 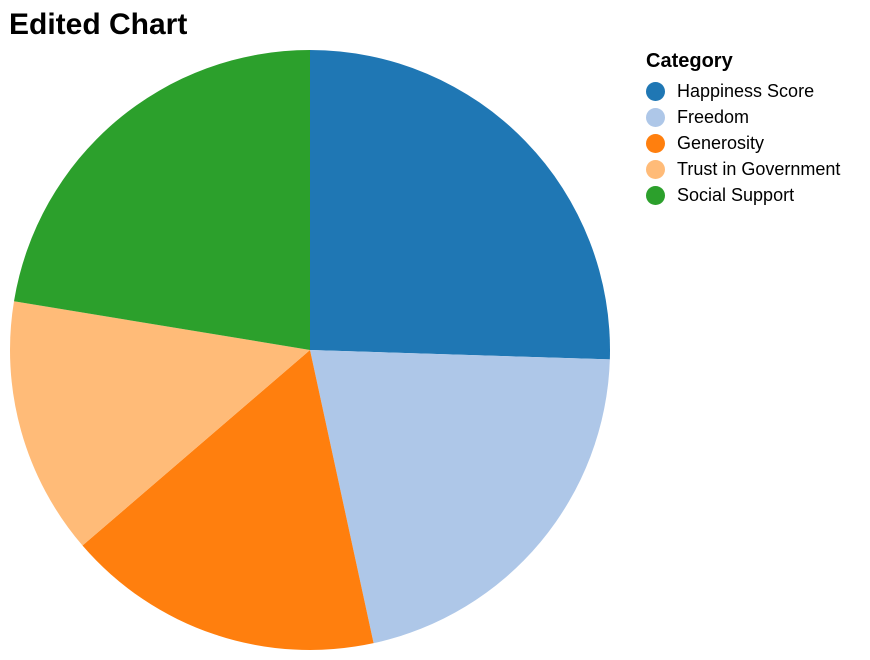 I want to click on legend-item-freedom: Freedom, so click(x=743, y=117).